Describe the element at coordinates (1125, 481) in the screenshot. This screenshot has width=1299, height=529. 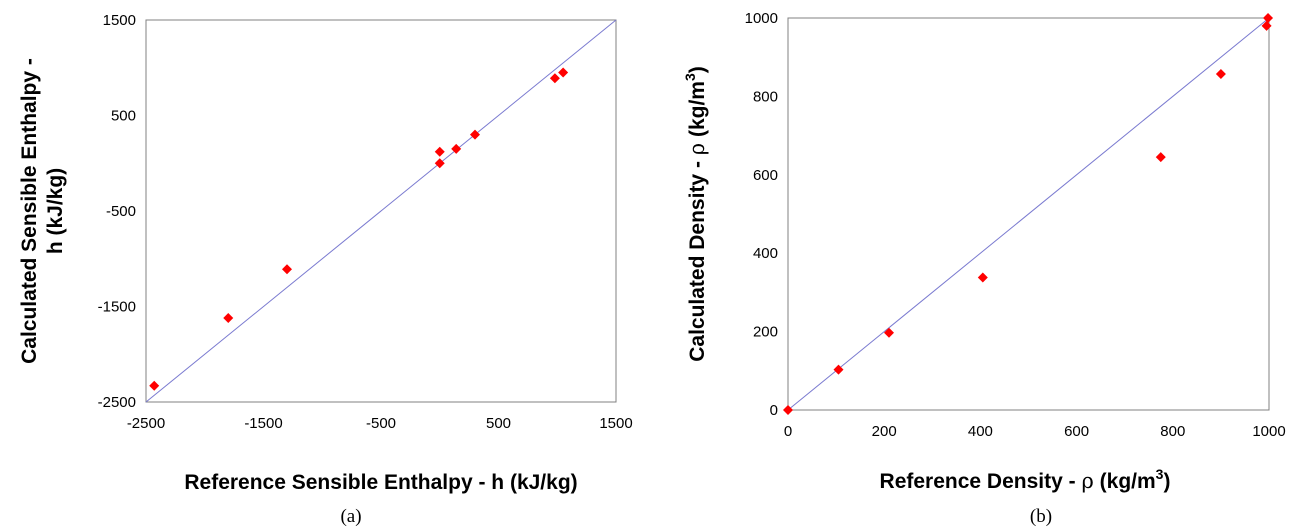
I see `density-x-title-unit: (kg/m` at that location.